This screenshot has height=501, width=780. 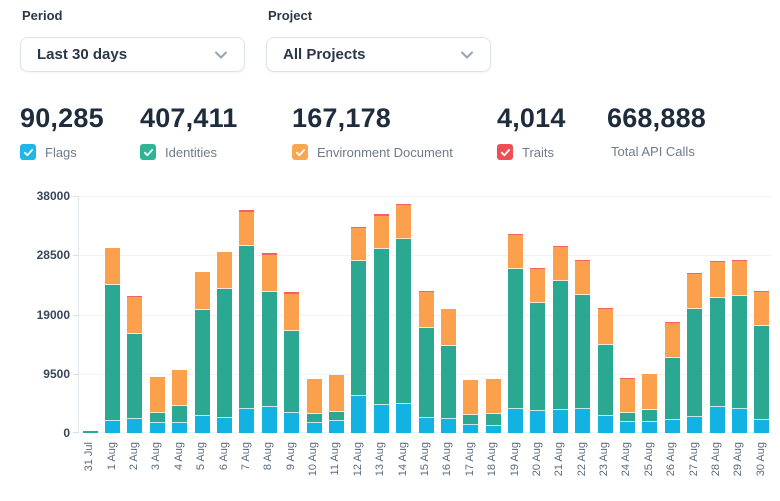 I want to click on bar-10-aug, so click(x=314, y=405).